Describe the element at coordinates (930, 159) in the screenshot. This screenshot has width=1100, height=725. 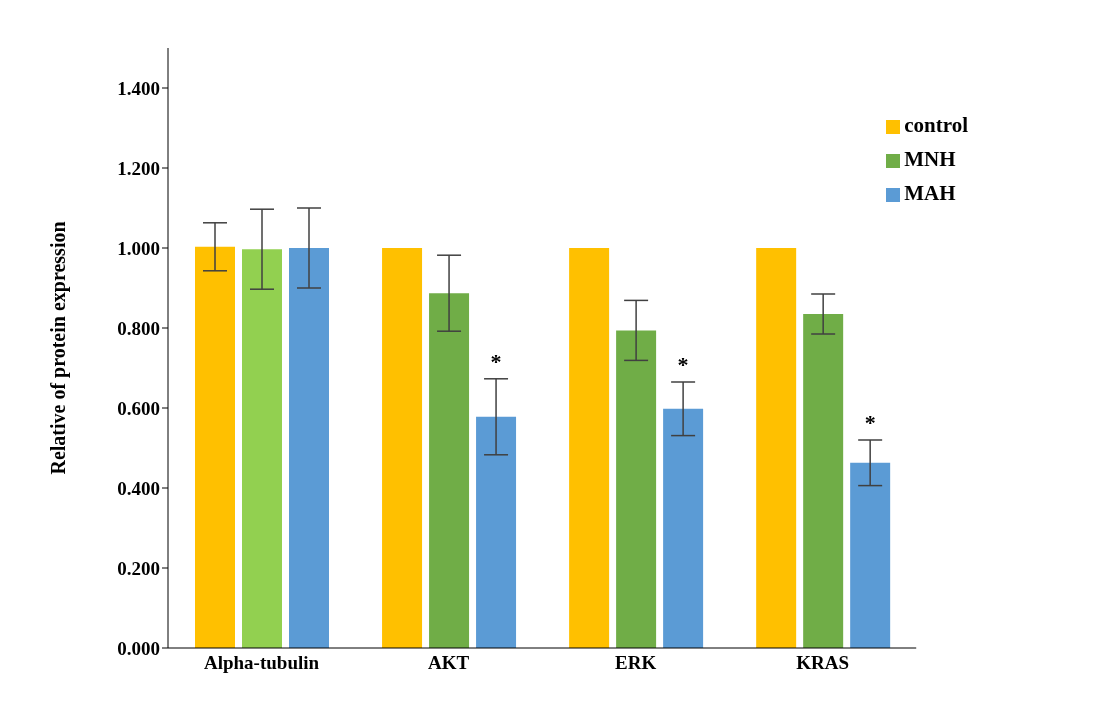
I see `legend-label: MNH` at that location.